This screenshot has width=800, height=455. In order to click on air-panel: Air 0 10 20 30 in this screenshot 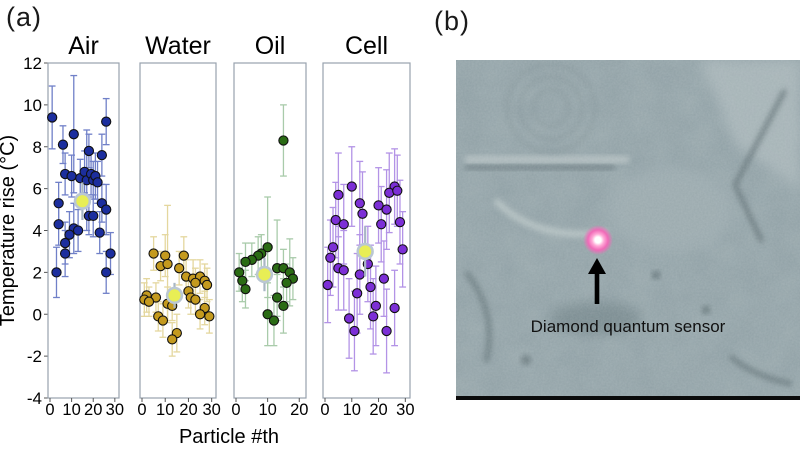, I will do `click(84, 225)`.